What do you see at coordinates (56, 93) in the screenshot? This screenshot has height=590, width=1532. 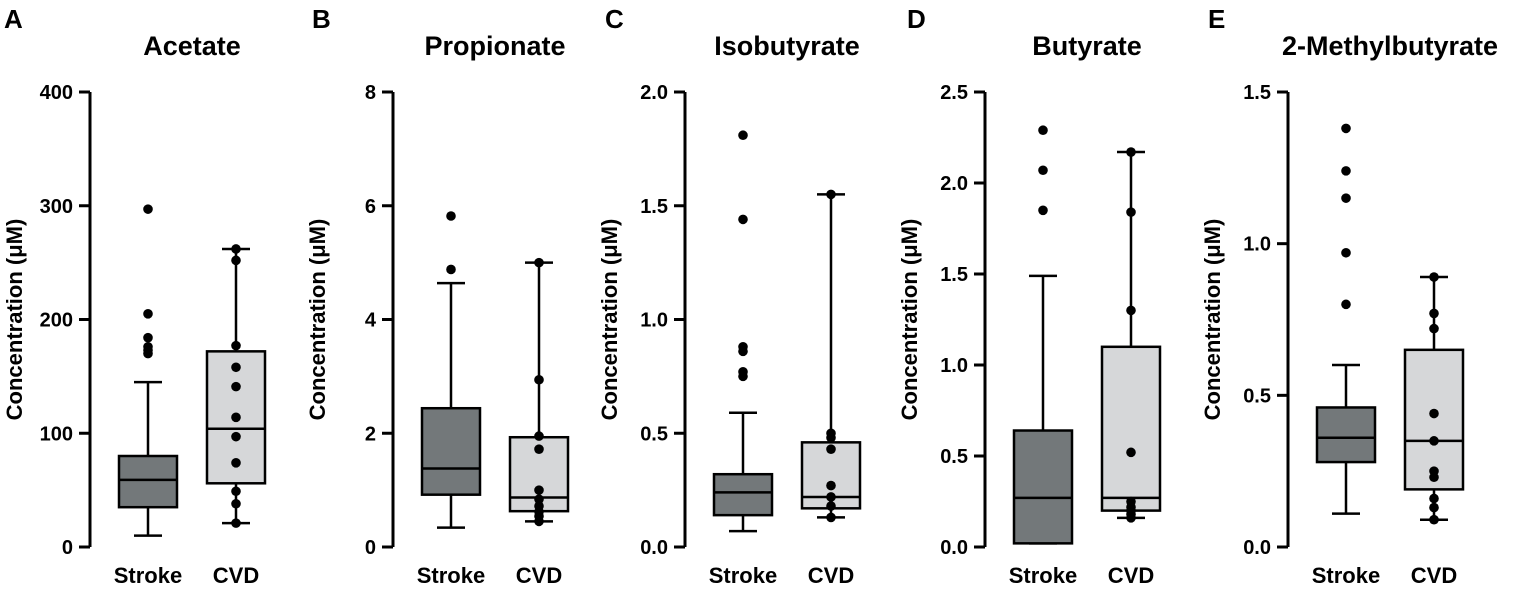 I see `y-tick-label: 400` at bounding box center [56, 93].